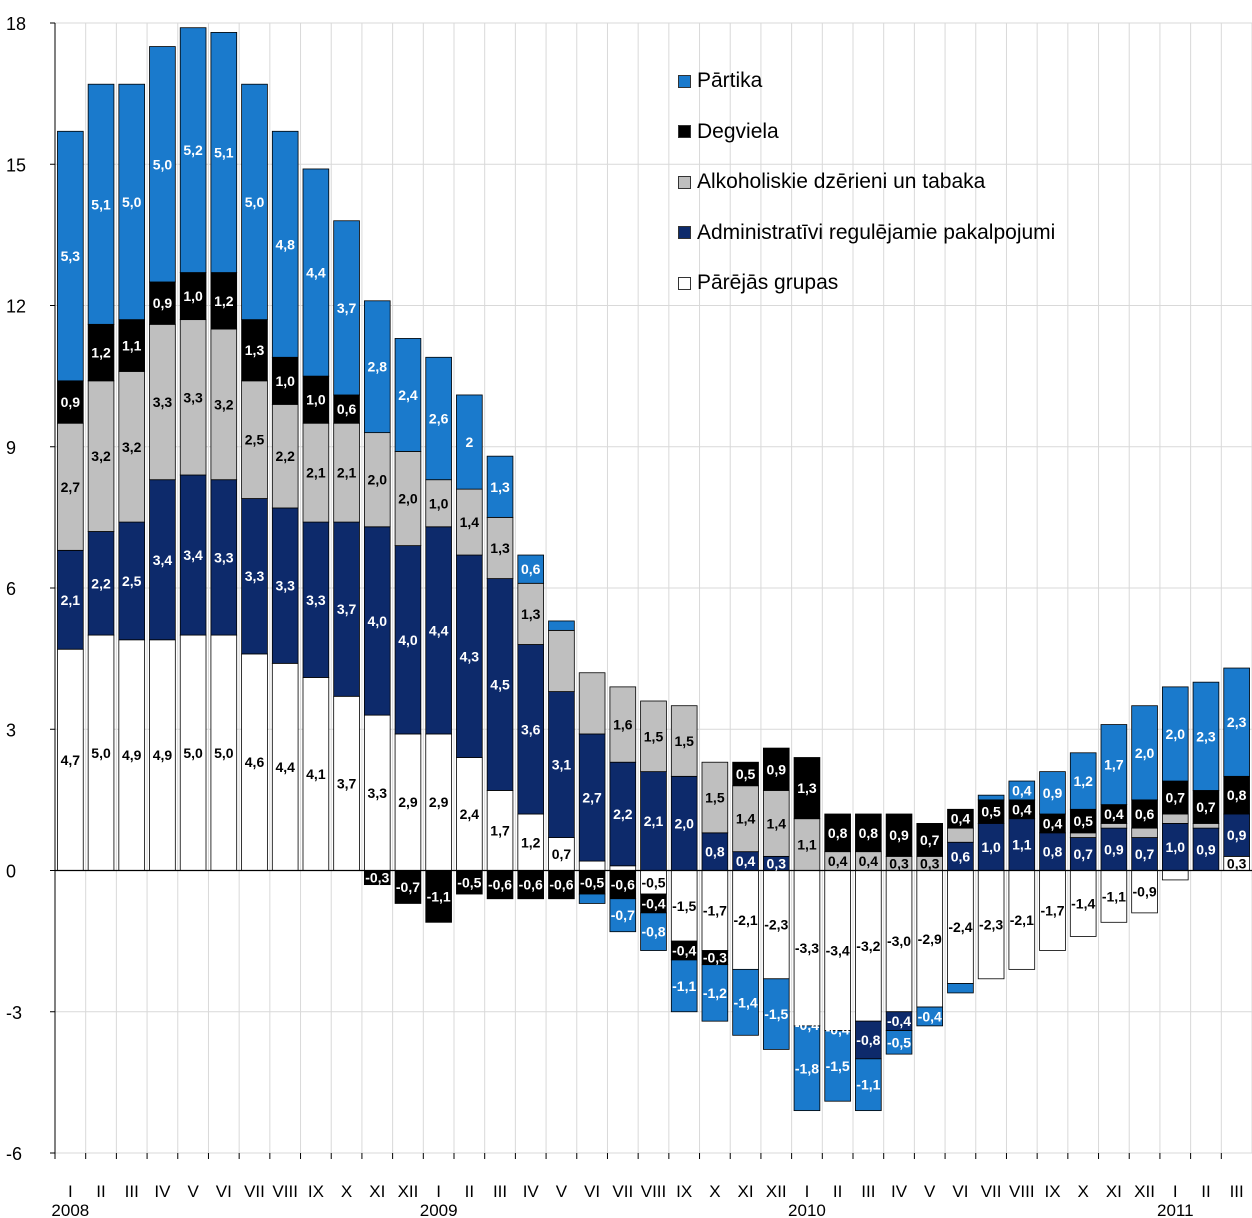 The image size is (1252, 1218). What do you see at coordinates (746, 1191) in the screenshot?
I see `x-tick-label: XI` at bounding box center [746, 1191].